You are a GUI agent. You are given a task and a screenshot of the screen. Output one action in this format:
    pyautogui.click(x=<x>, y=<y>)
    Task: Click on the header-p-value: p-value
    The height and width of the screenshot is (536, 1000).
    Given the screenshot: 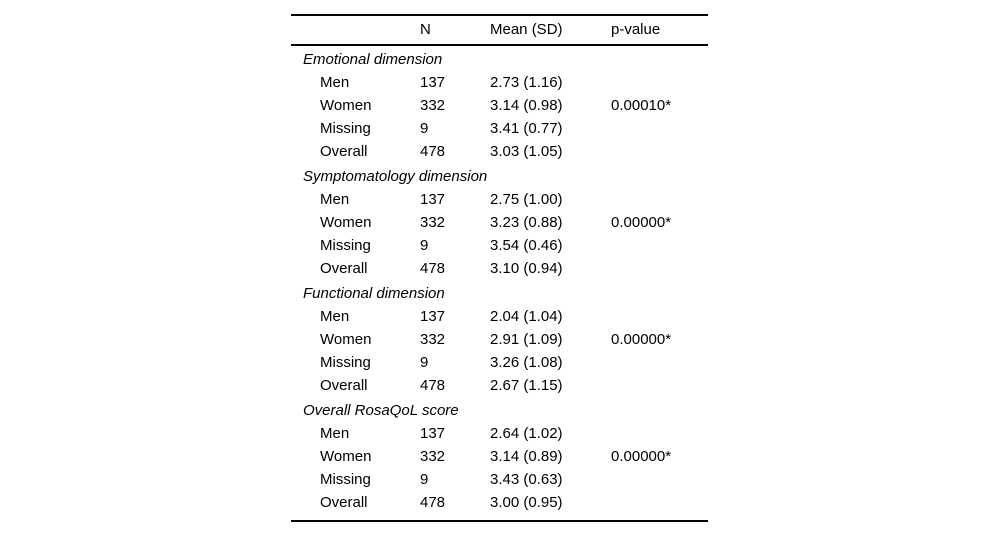 What is the action you would take?
    pyautogui.click(x=636, y=29)
    